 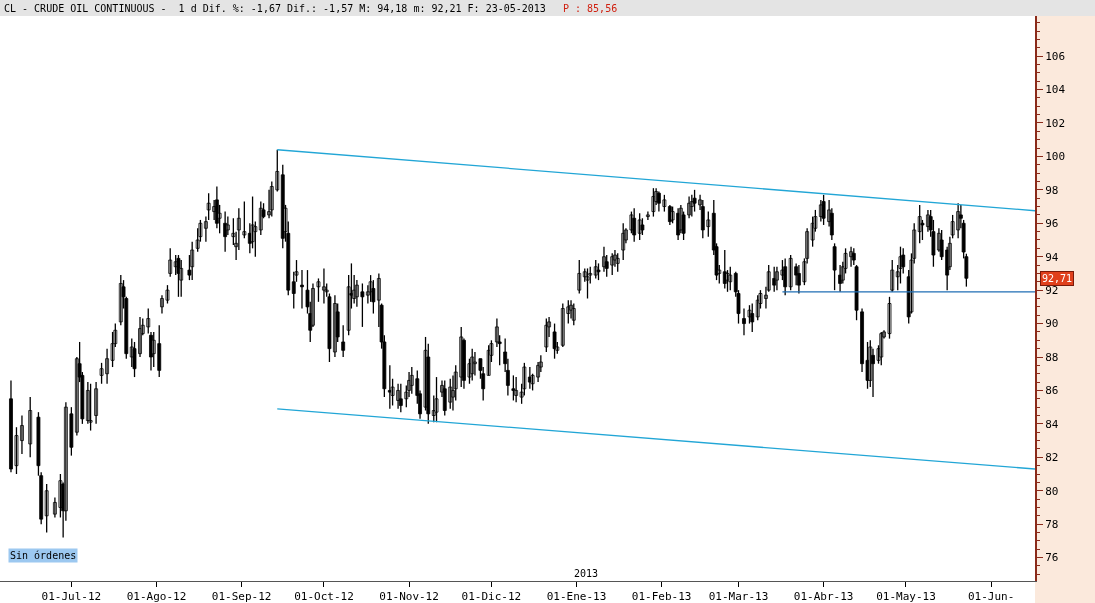 I want to click on y-tick-label: 84, so click(x=1052, y=424).